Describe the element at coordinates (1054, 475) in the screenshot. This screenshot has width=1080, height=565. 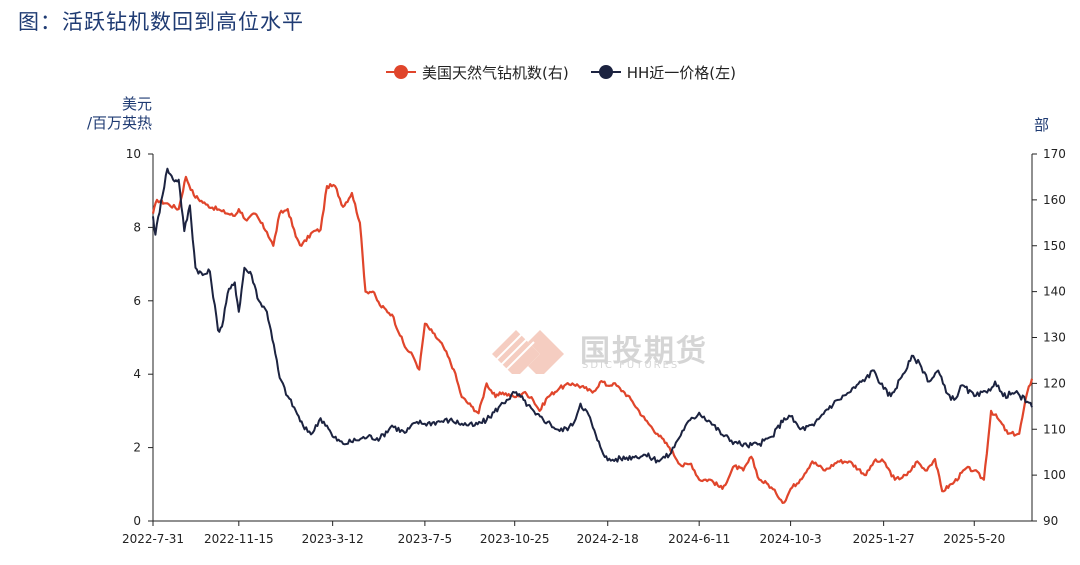
I see `right-y-tick-label: 100` at that location.